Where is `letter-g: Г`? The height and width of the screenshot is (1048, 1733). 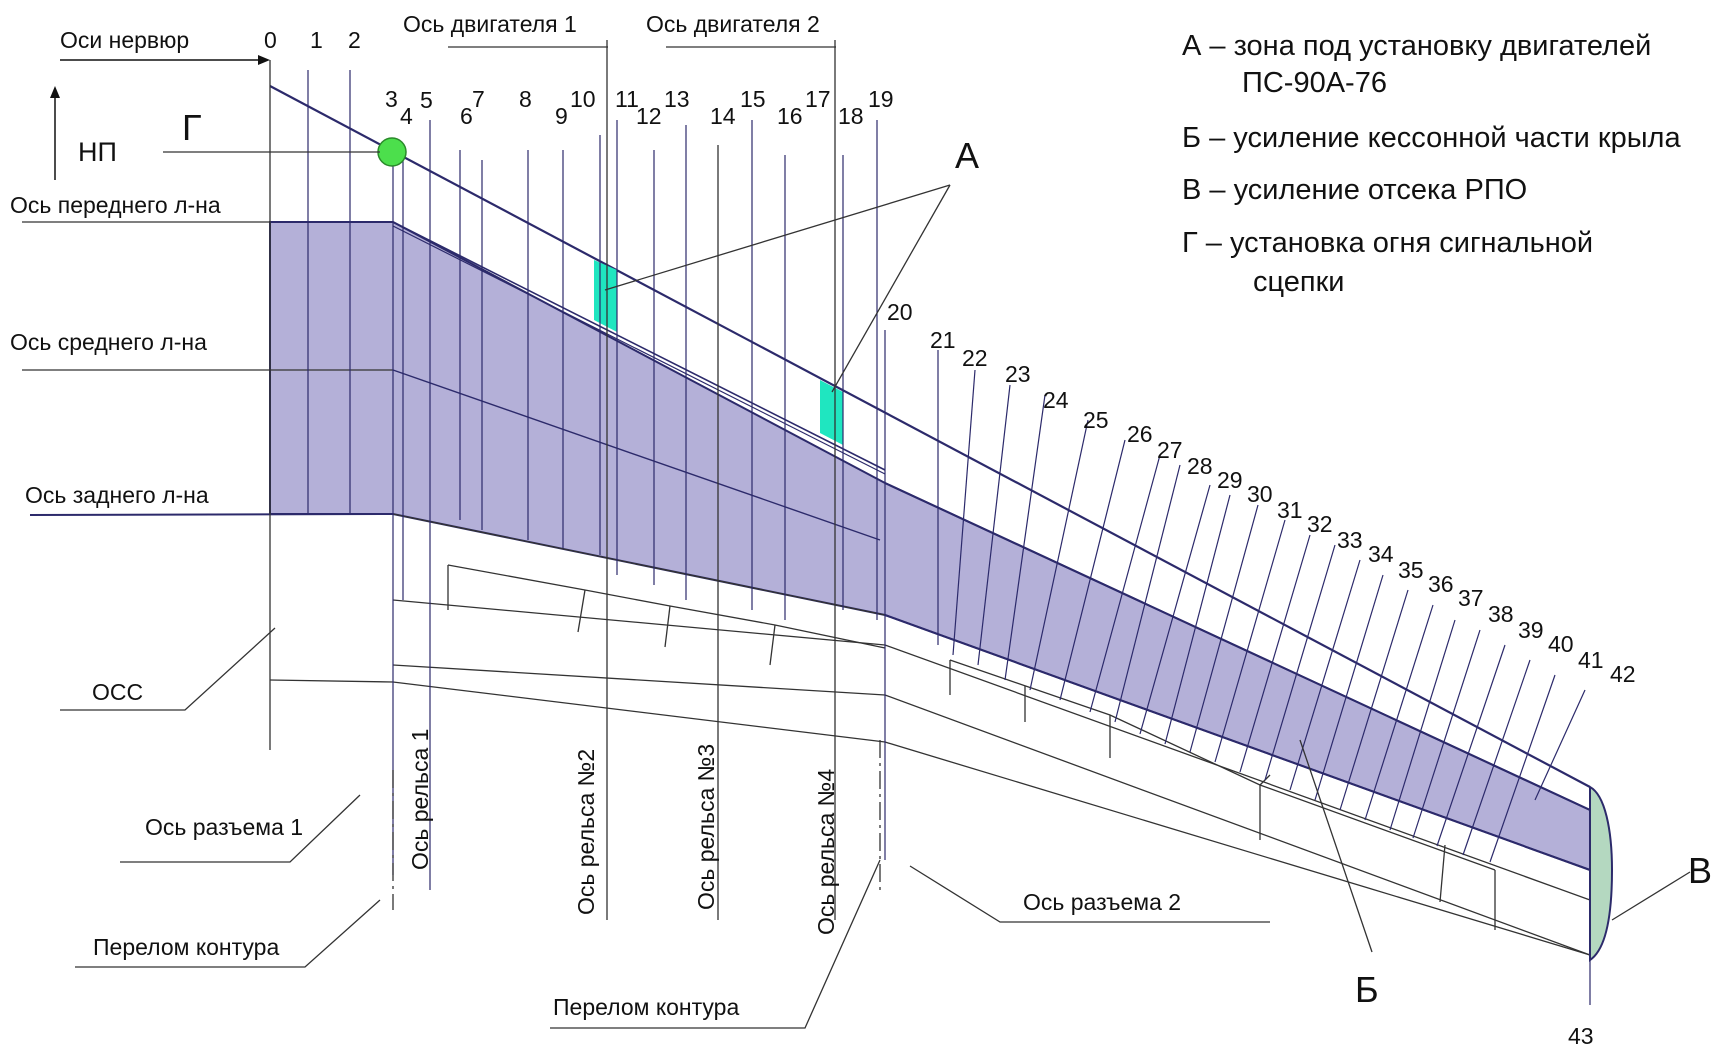 letter-g: Г is located at coordinates (192, 127).